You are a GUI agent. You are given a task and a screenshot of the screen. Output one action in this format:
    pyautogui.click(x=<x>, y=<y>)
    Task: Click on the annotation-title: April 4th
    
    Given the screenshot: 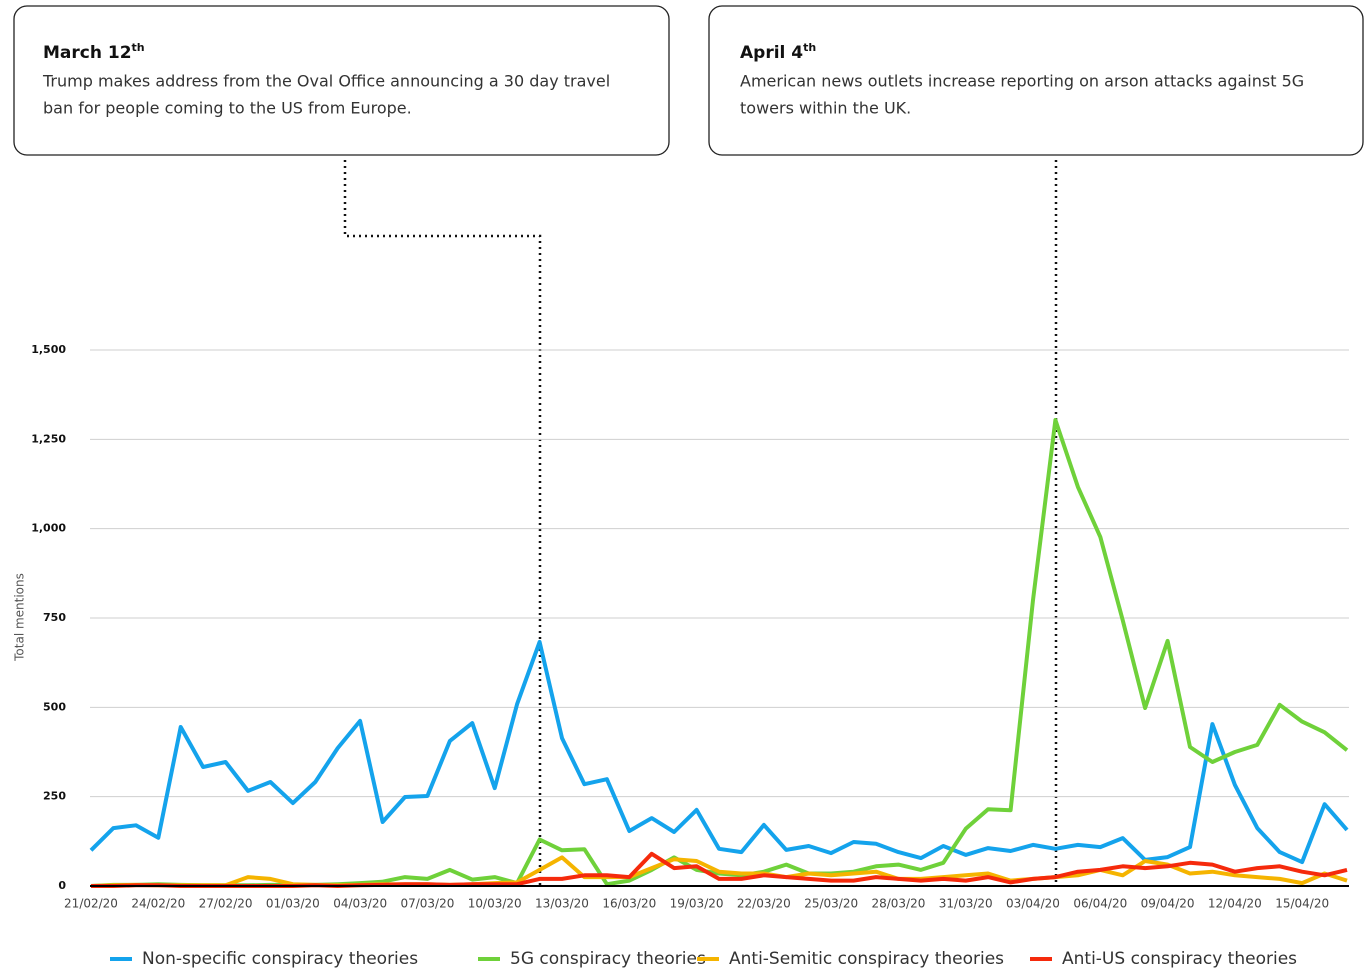 What is the action you would take?
    pyautogui.click(x=778, y=52)
    